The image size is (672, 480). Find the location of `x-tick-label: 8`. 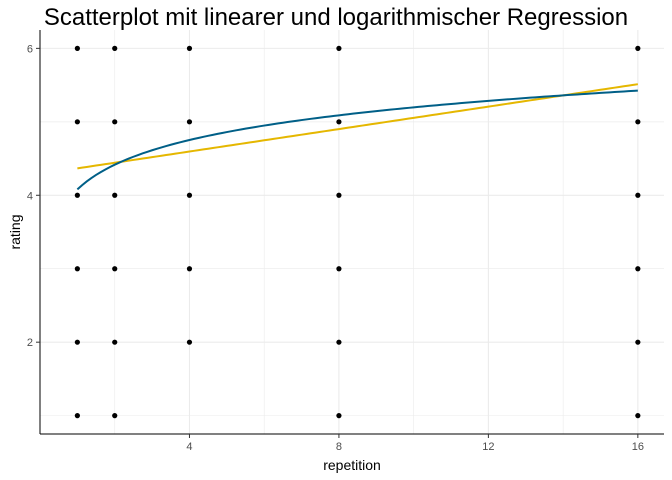

x-tick-label: 8 is located at coordinates (339, 447).